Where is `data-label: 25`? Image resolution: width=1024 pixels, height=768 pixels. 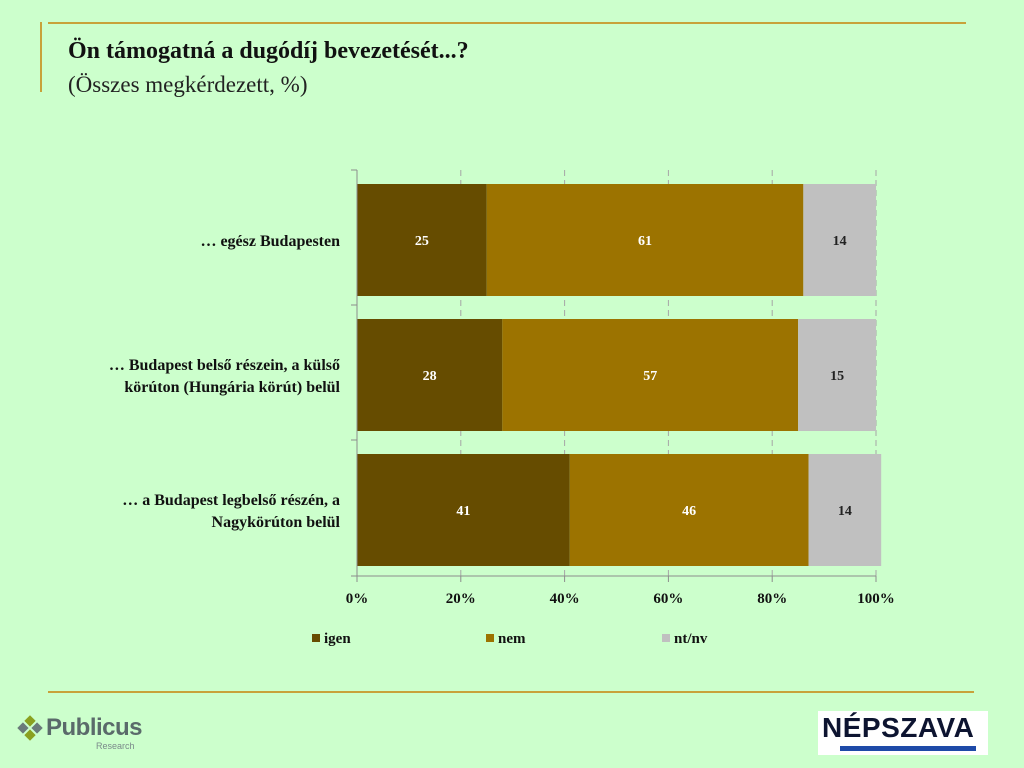 data-label: 25 is located at coordinates (422, 241).